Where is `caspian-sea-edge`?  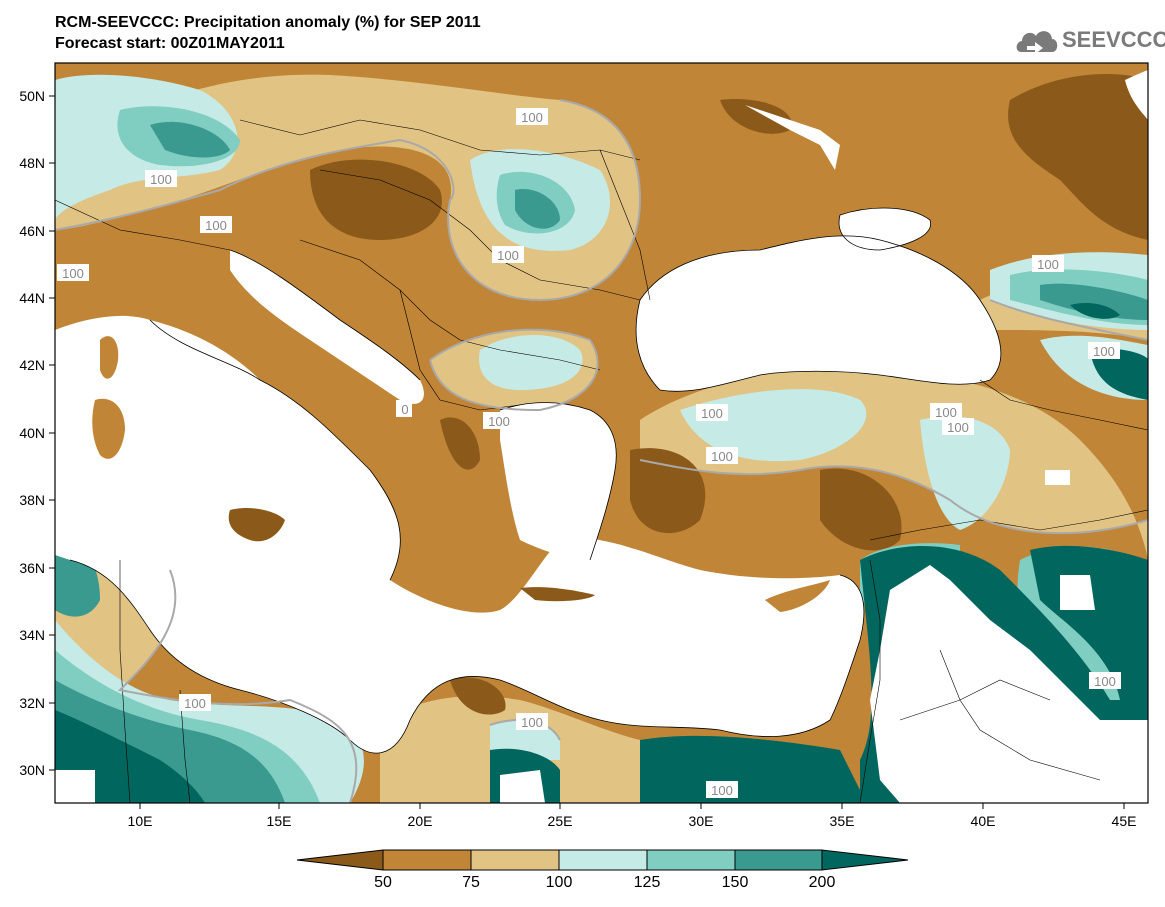
caspian-sea-edge is located at coordinates (1136, 95).